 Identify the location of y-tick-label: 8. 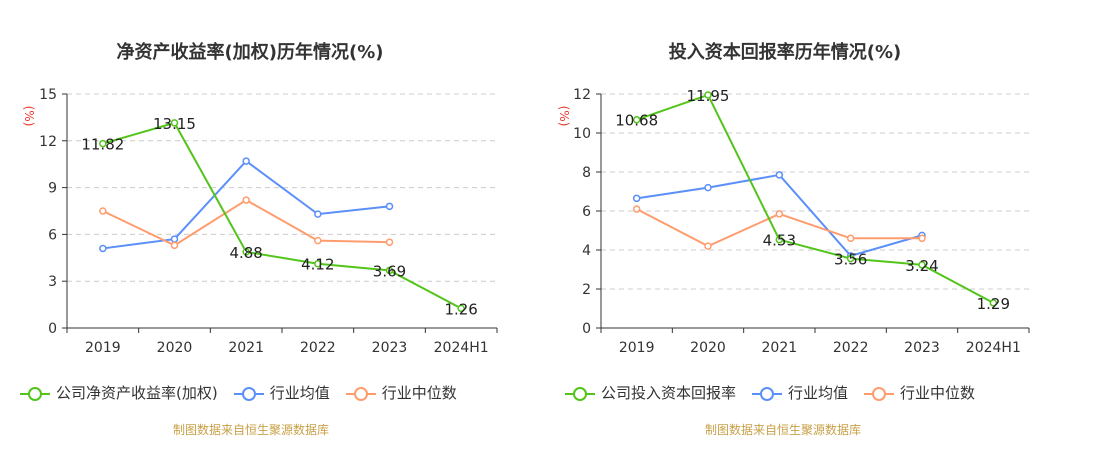
(586, 173).